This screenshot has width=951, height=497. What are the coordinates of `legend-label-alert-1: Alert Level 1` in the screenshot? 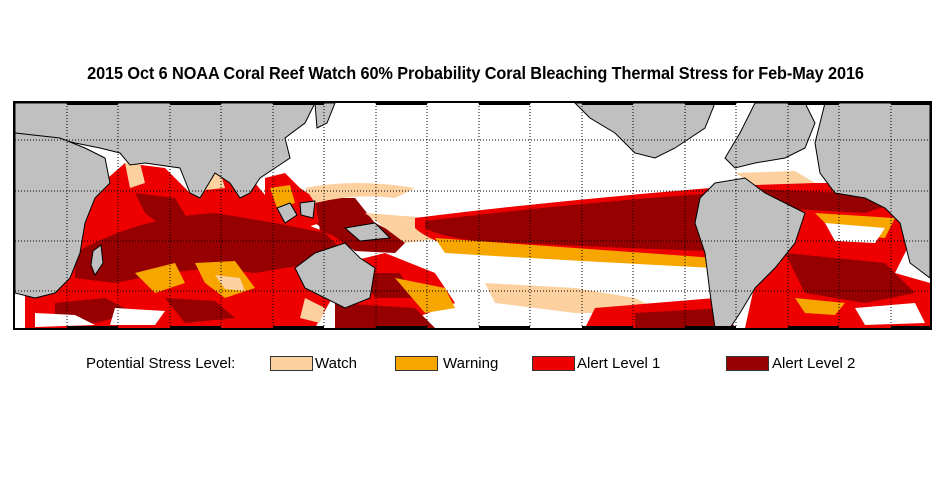 It's located at (619, 363).